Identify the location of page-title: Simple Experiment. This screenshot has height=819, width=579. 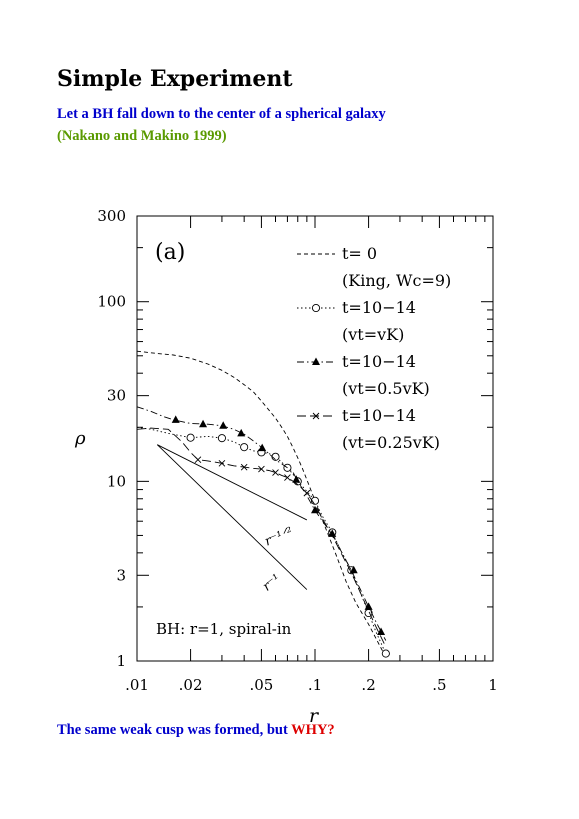
(175, 79).